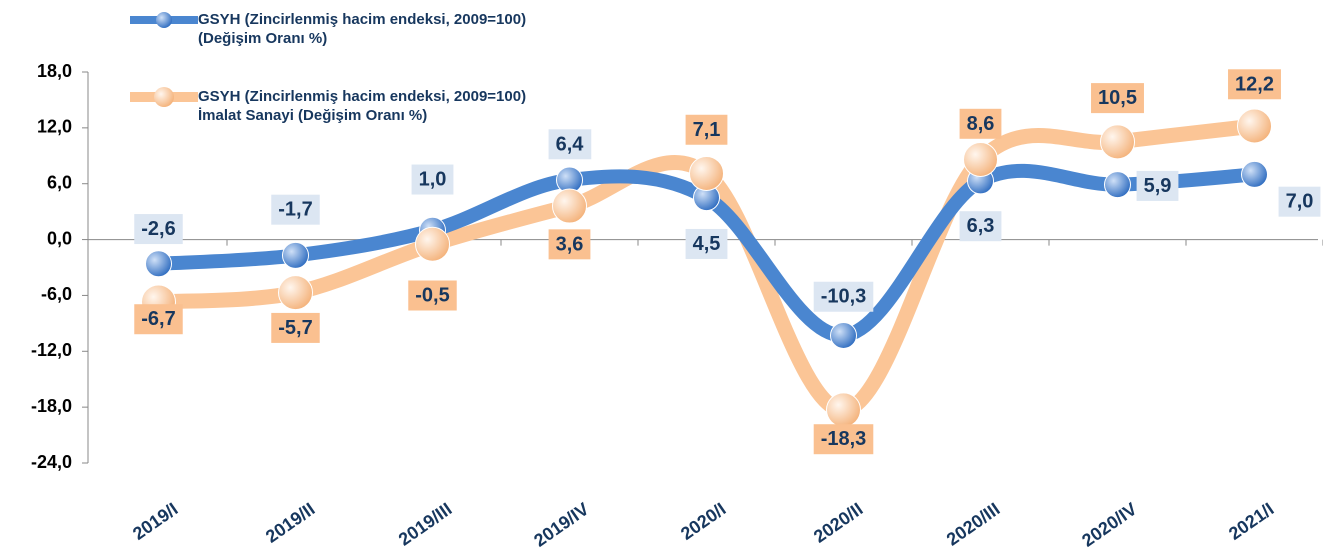 This screenshot has height=559, width=1323. What do you see at coordinates (425, 524) in the screenshot?
I see `x-tick-label: 2019/III` at bounding box center [425, 524].